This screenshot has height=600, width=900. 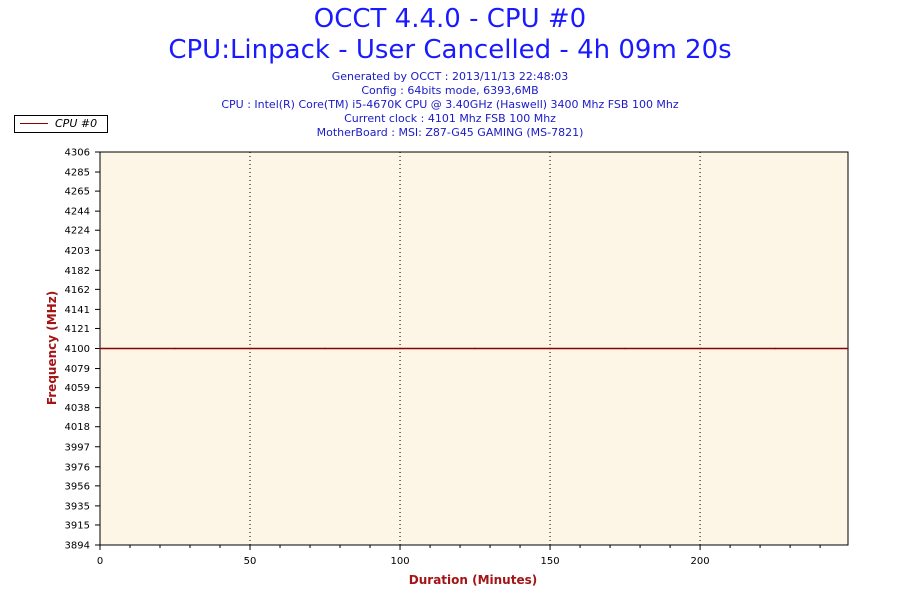 What do you see at coordinates (450, 76) in the screenshot?
I see `info-generated: Generated by OCCT : 2013/11/13 22:48:03` at bounding box center [450, 76].